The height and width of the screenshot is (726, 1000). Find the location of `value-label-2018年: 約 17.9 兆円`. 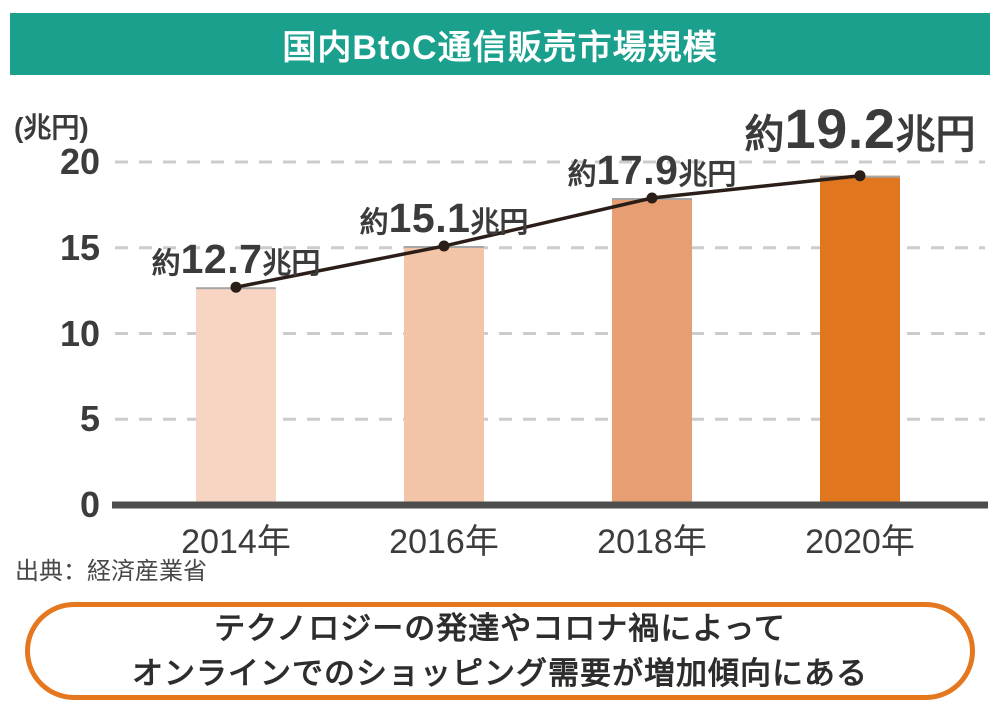

value-label-2018年: 約 17.9 兆円 is located at coordinates (652, 170).